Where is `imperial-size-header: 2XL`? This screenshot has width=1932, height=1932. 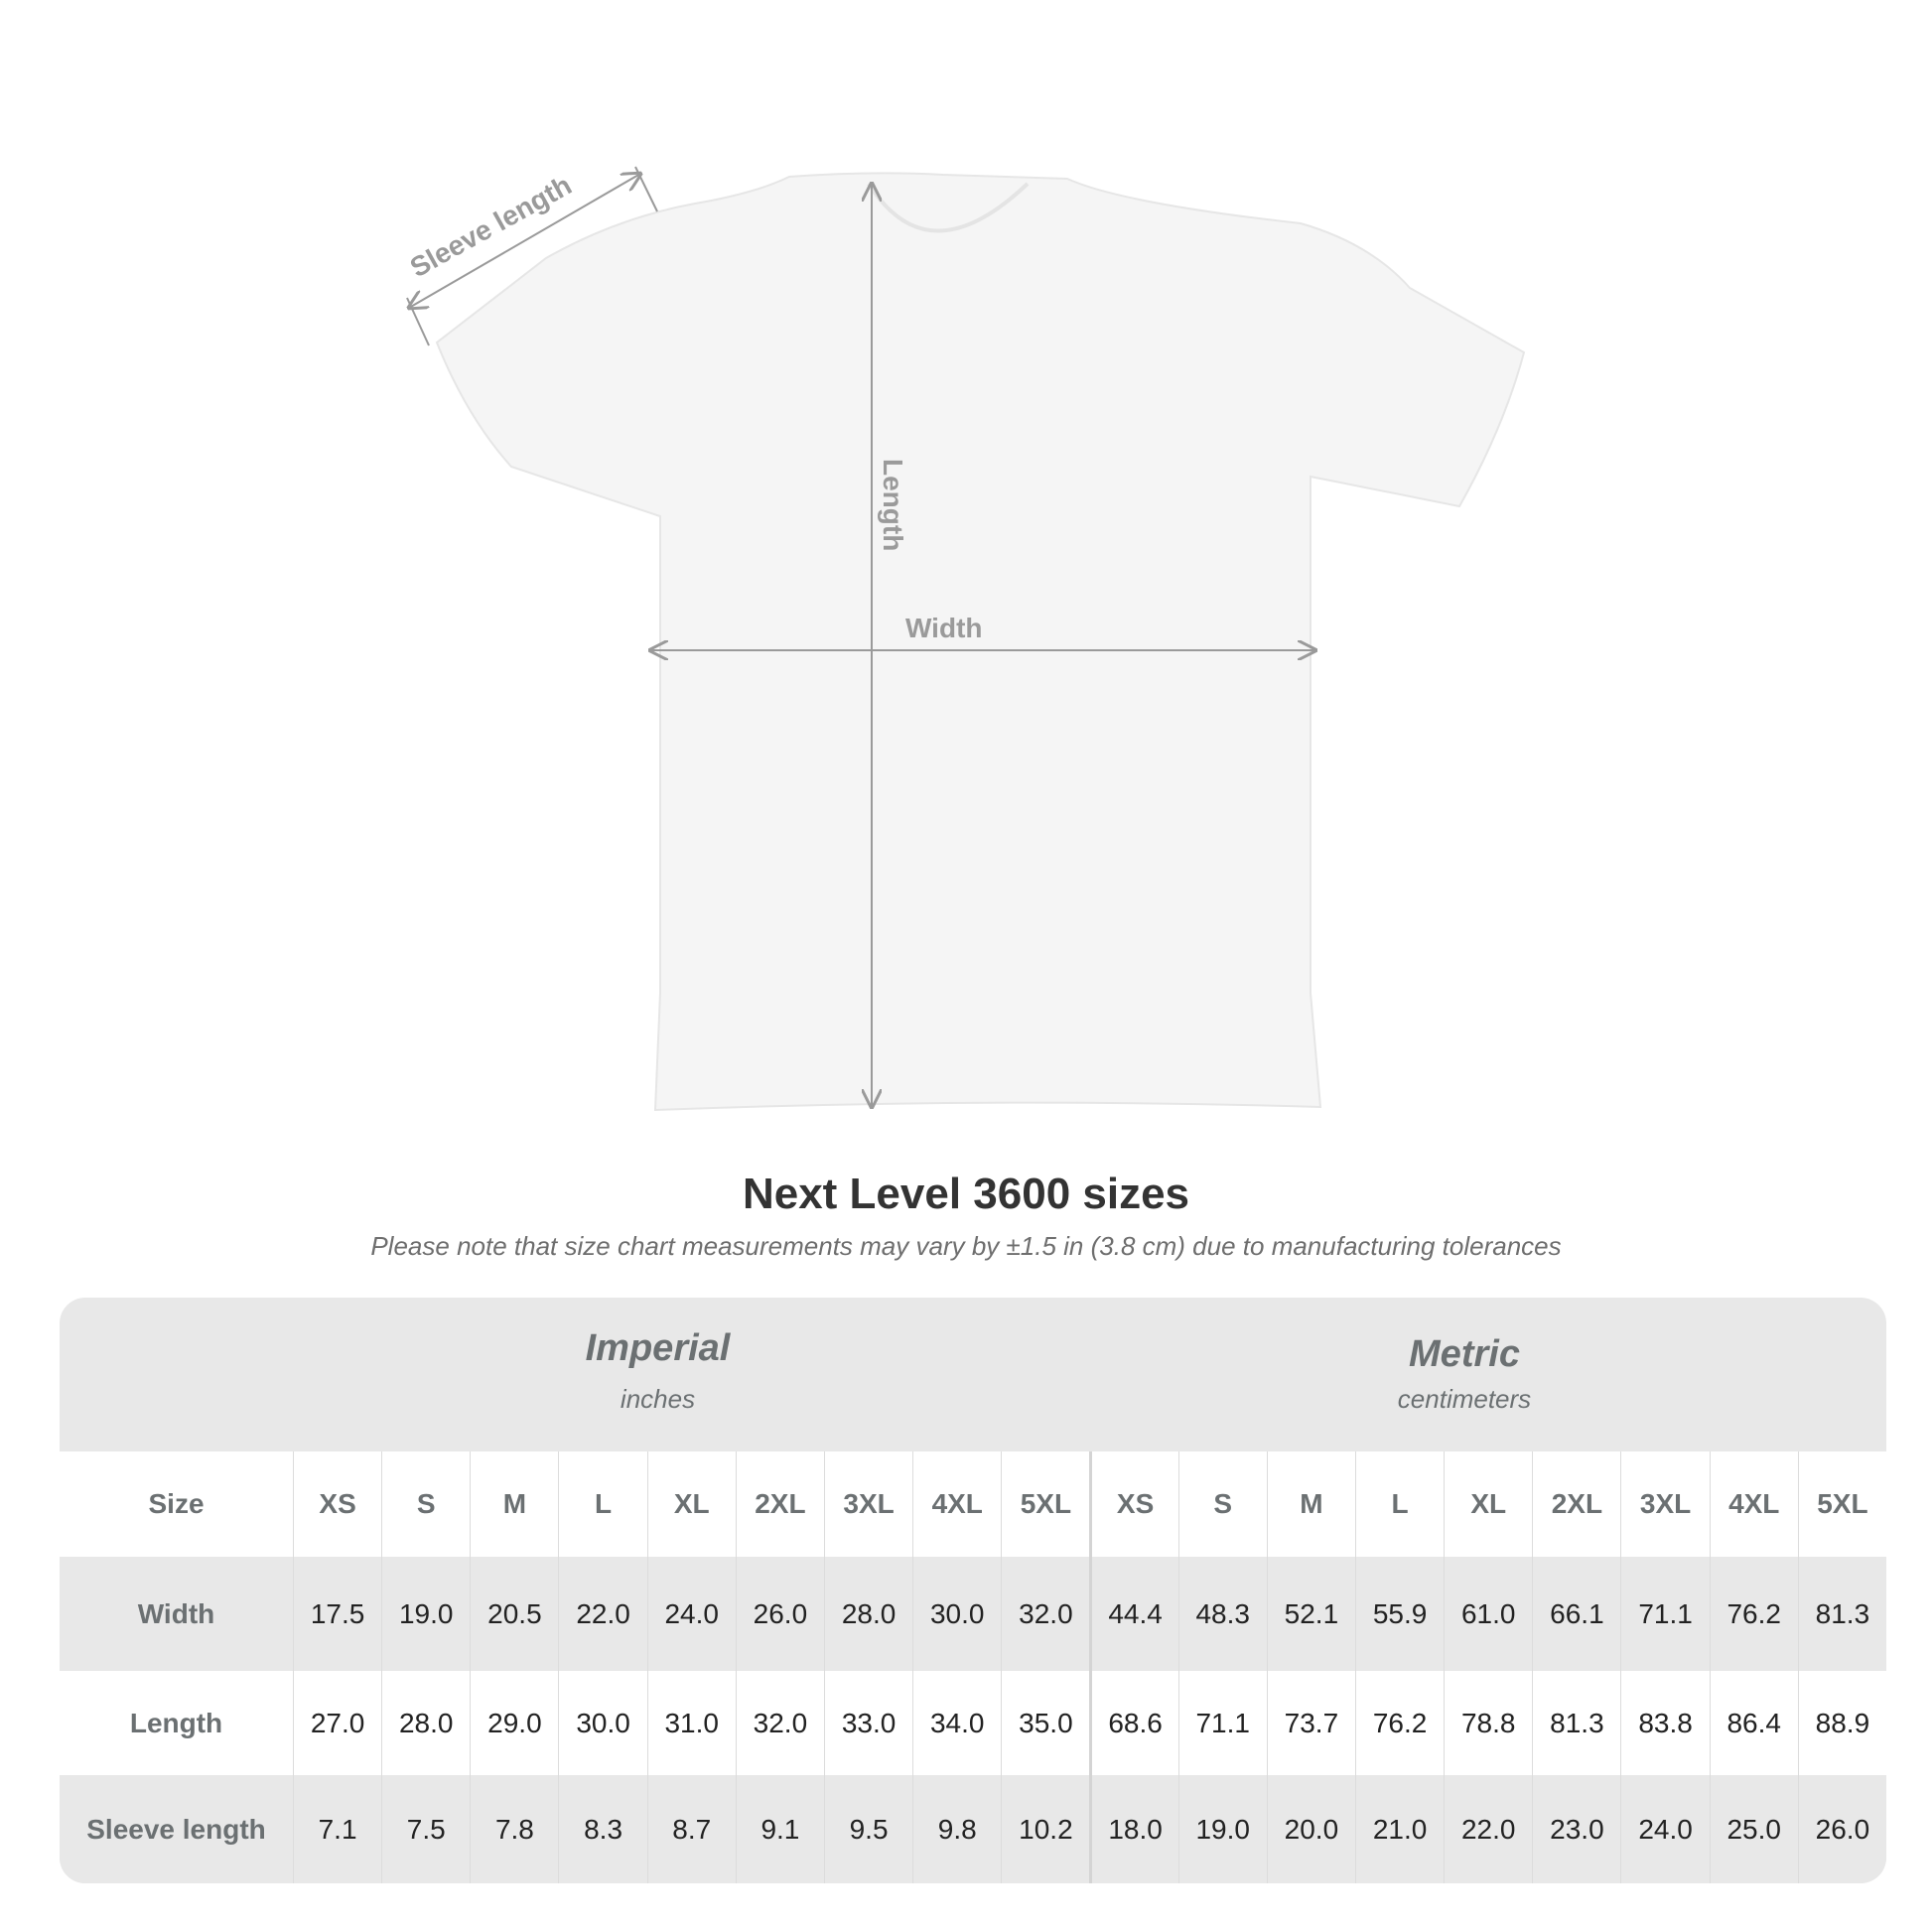 imperial-size-header: 2XL is located at coordinates (780, 1504).